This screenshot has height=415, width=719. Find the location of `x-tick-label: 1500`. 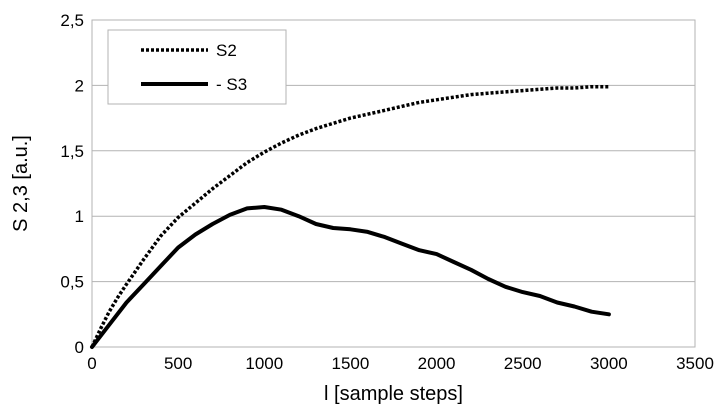

x-tick-label: 1500 is located at coordinates (351, 363).